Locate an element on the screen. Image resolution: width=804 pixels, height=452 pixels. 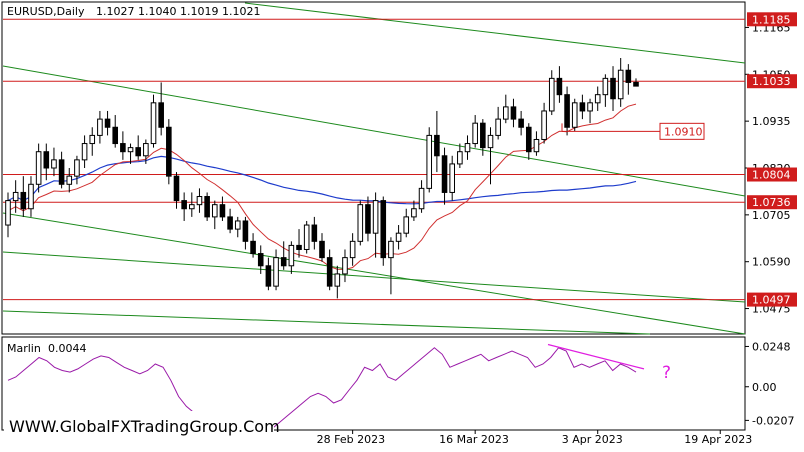
level-price-label: 1.1185 is located at coordinates (771, 19).